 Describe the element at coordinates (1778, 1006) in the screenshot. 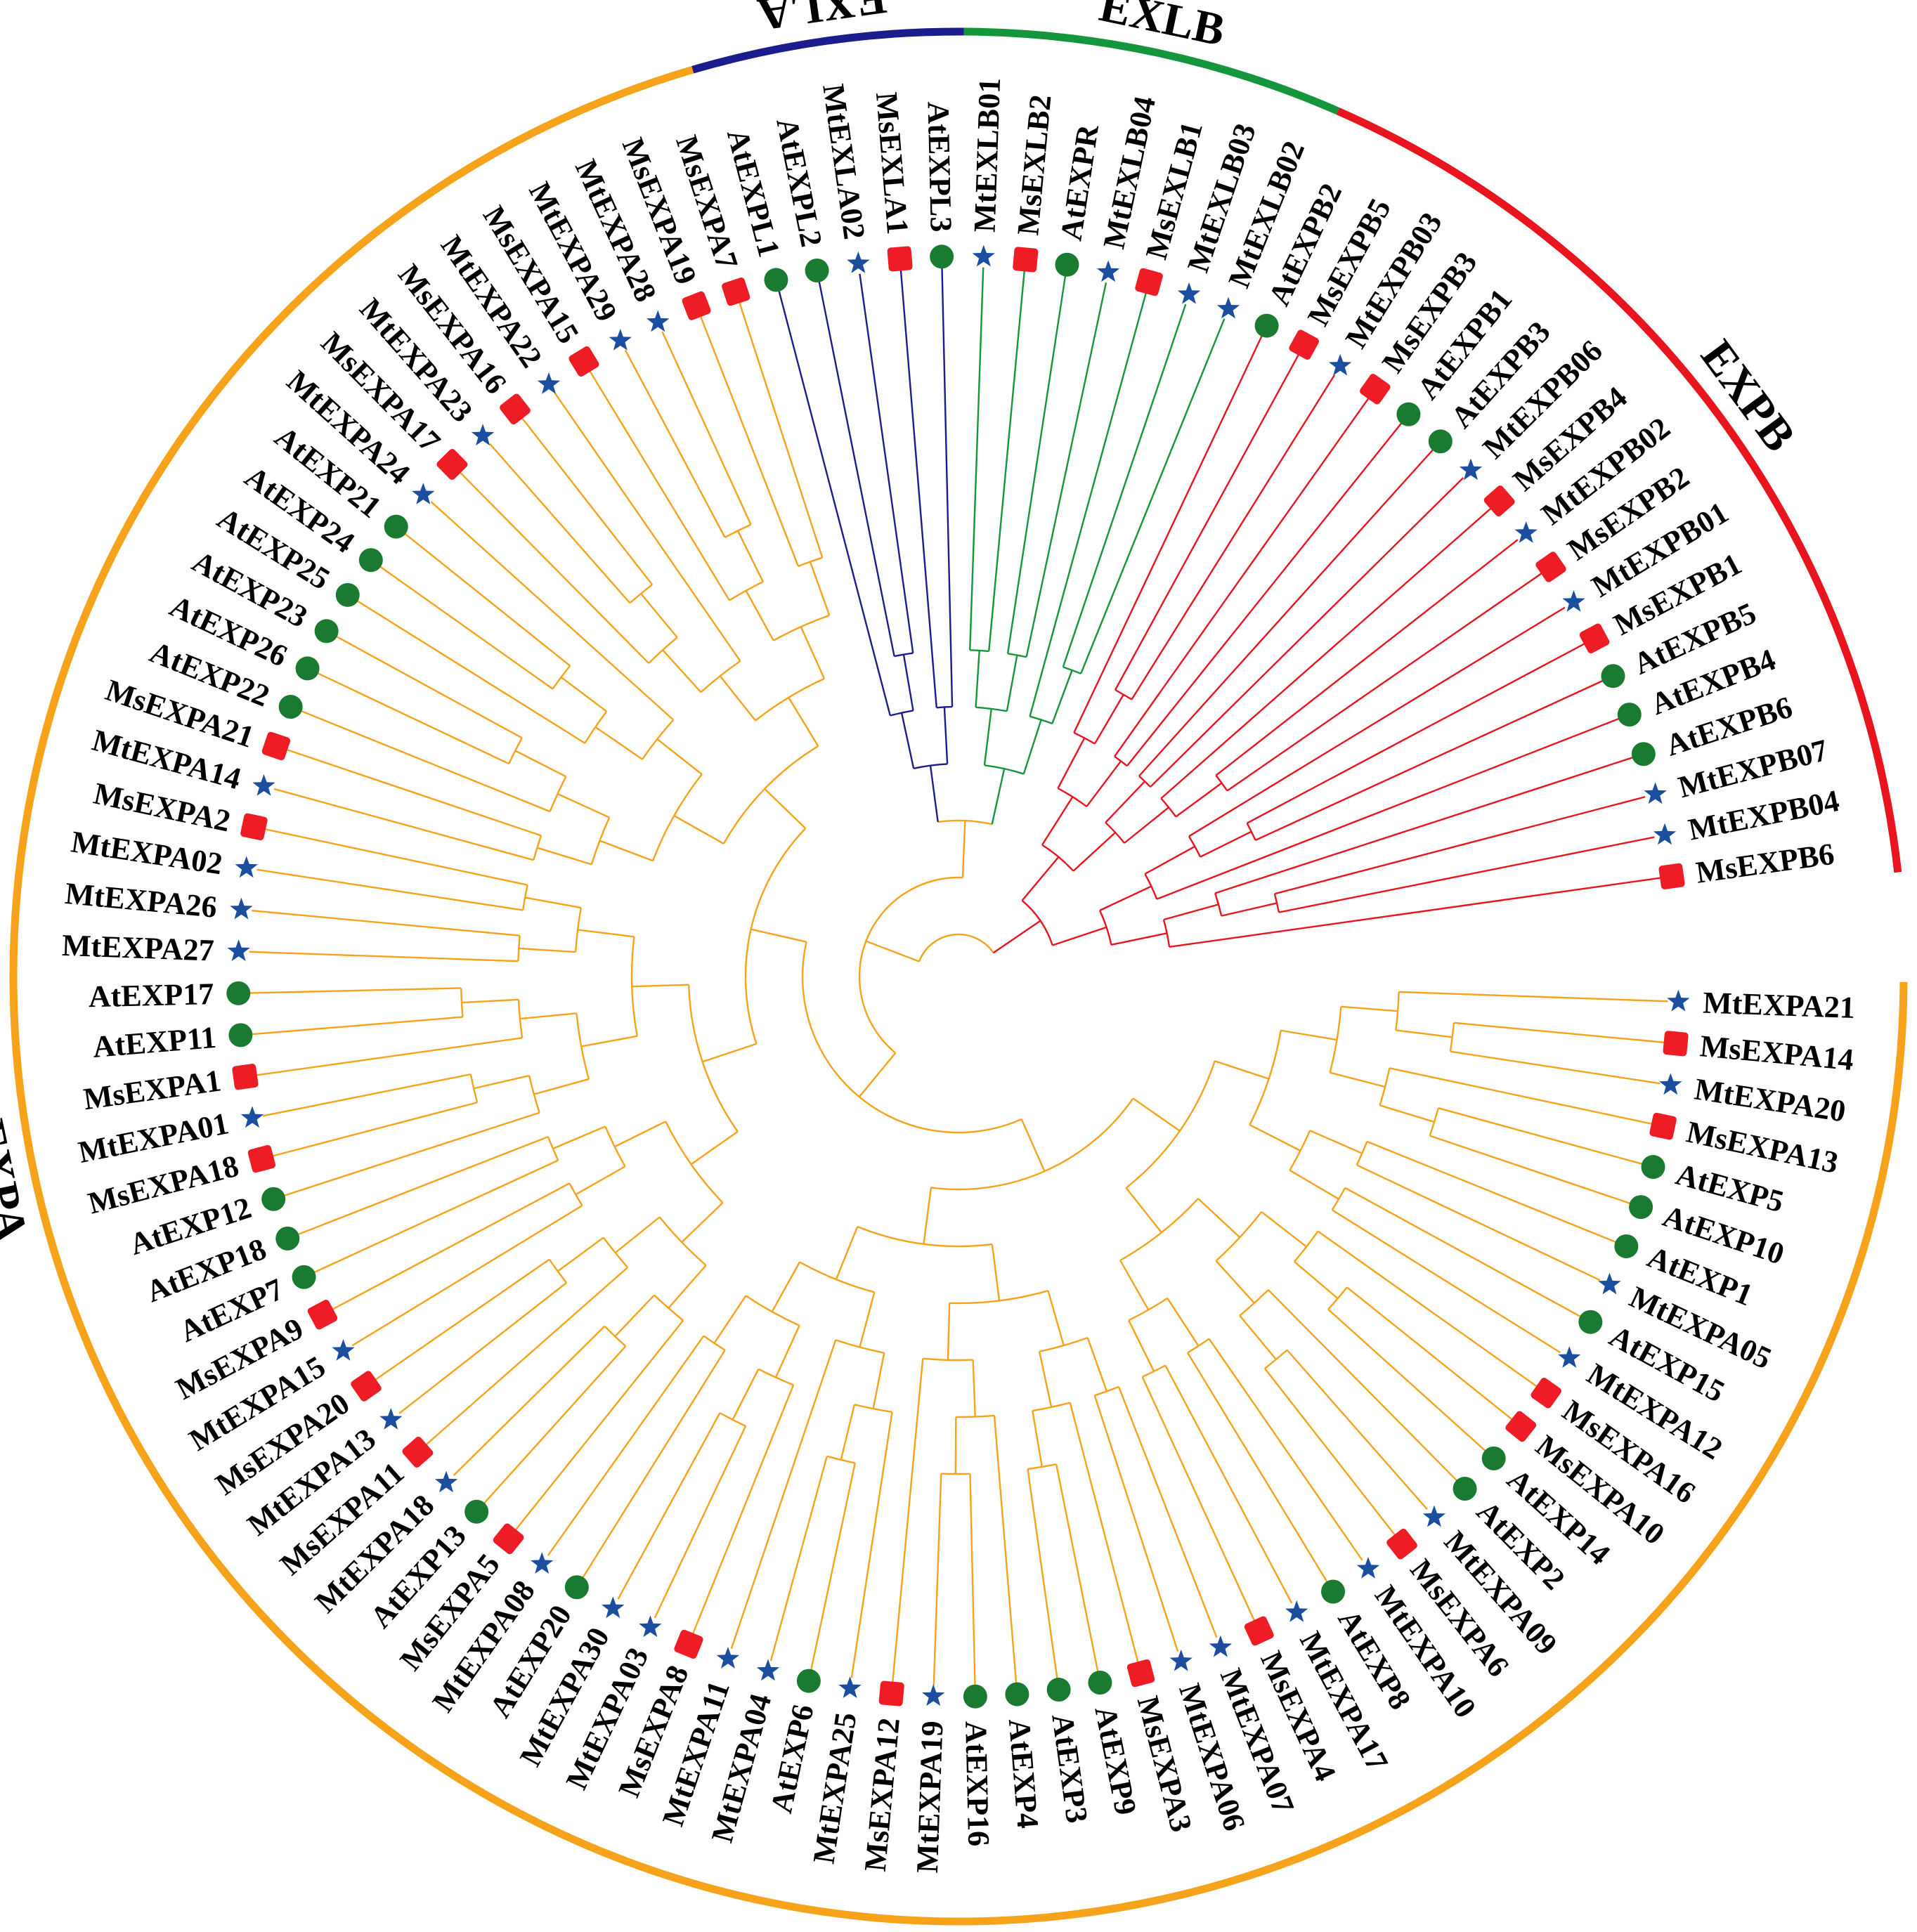

I see `leaf-label: MtEXPA21` at that location.